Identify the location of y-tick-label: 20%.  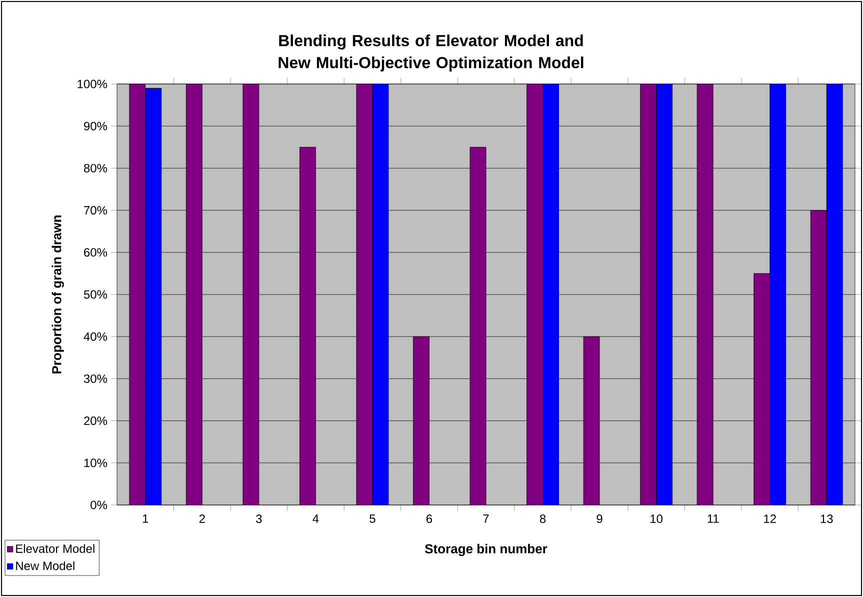
(96, 421).